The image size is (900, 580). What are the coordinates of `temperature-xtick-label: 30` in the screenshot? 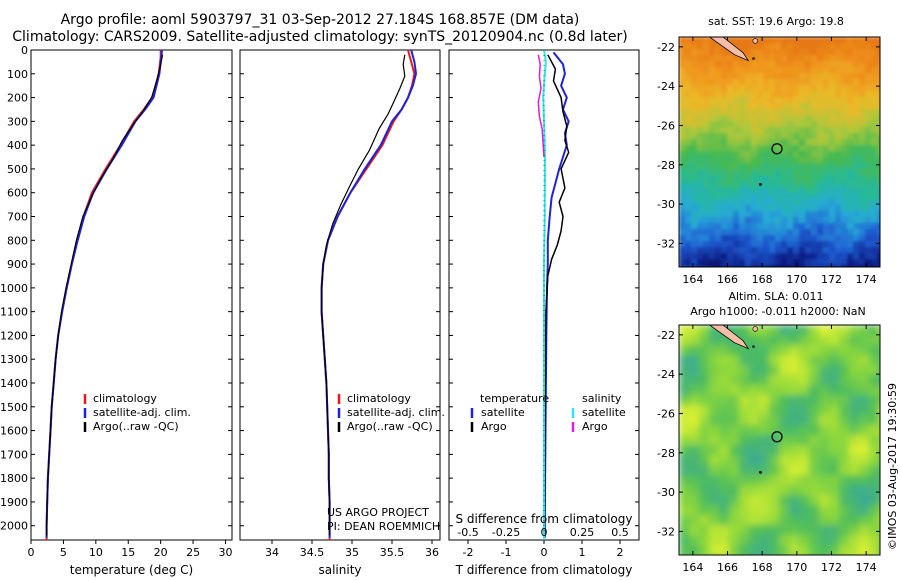 It's located at (226, 552).